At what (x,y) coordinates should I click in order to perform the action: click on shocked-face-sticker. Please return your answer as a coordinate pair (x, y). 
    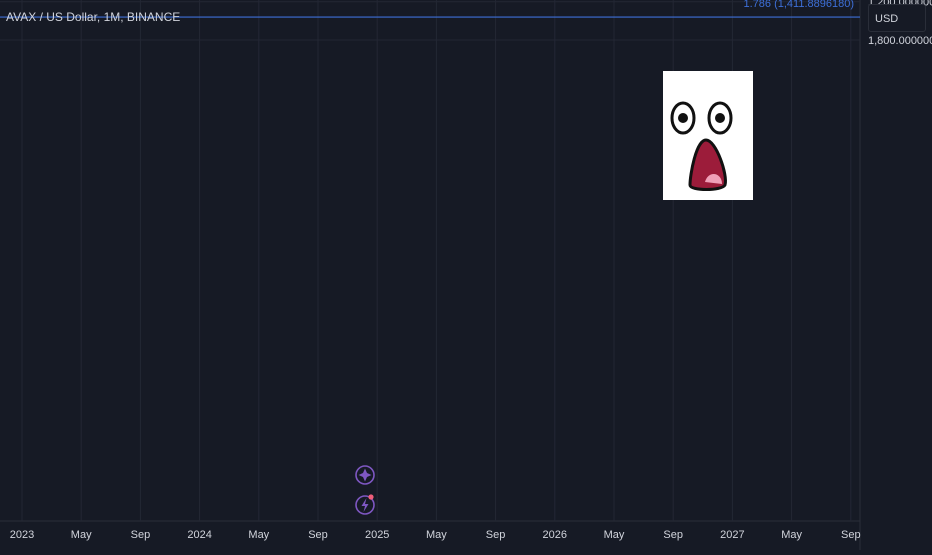
    Looking at the image, I should click on (708, 135).